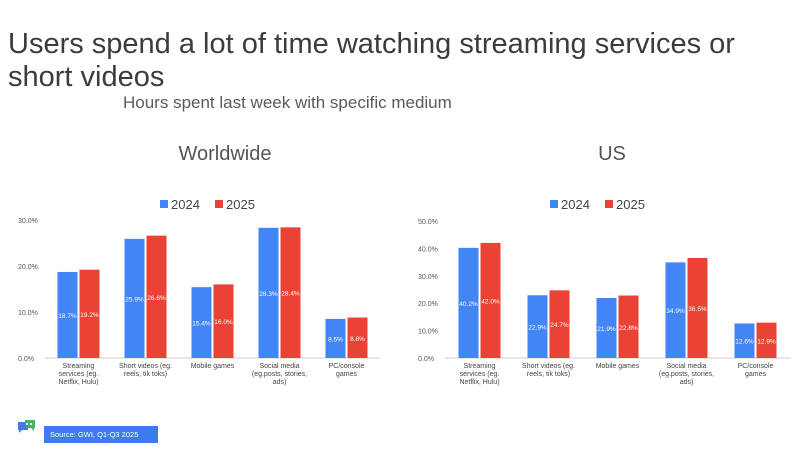 The image size is (800, 450). Describe the element at coordinates (428, 222) in the screenshot. I see `y-tick-label: 50.0%` at that location.